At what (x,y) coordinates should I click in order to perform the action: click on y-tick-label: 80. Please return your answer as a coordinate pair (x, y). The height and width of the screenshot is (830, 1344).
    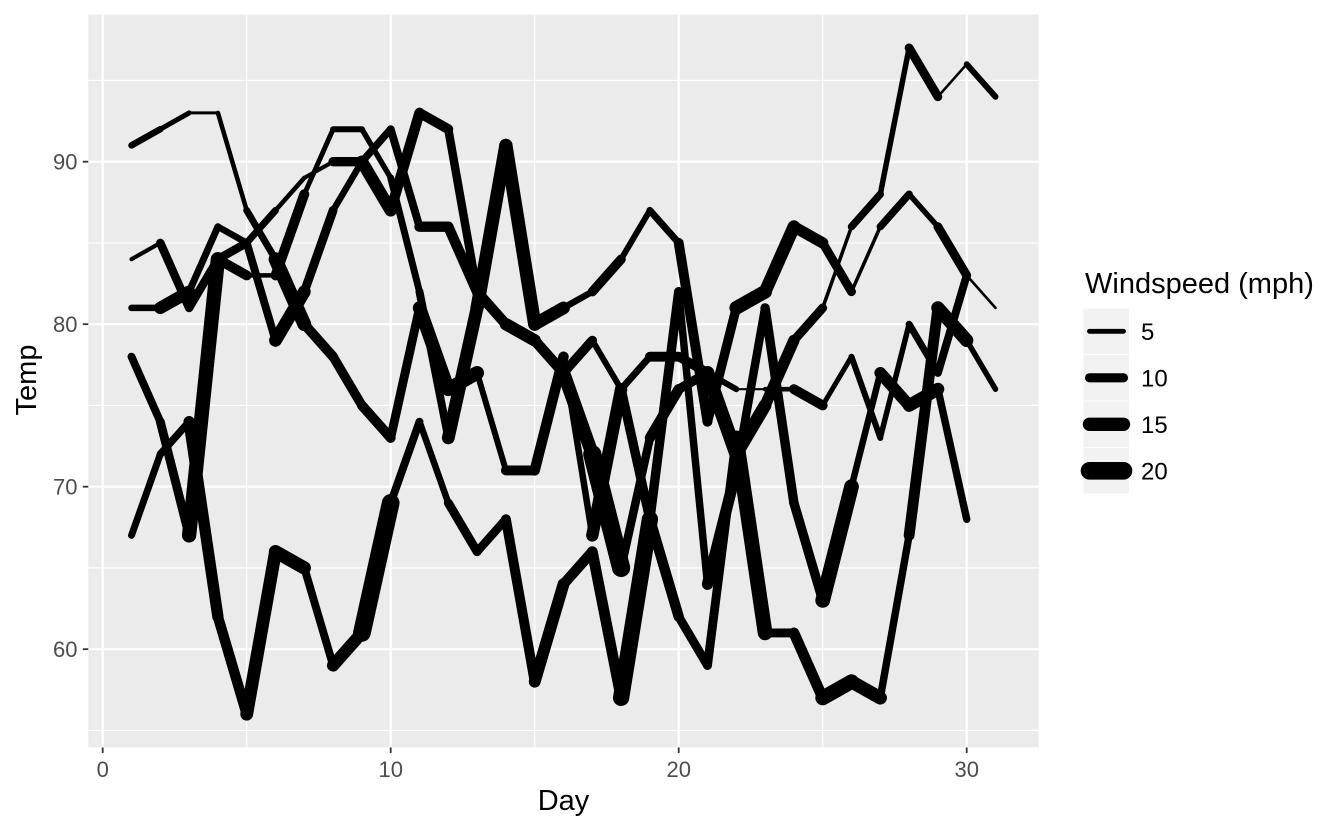
    Looking at the image, I should click on (65, 324).